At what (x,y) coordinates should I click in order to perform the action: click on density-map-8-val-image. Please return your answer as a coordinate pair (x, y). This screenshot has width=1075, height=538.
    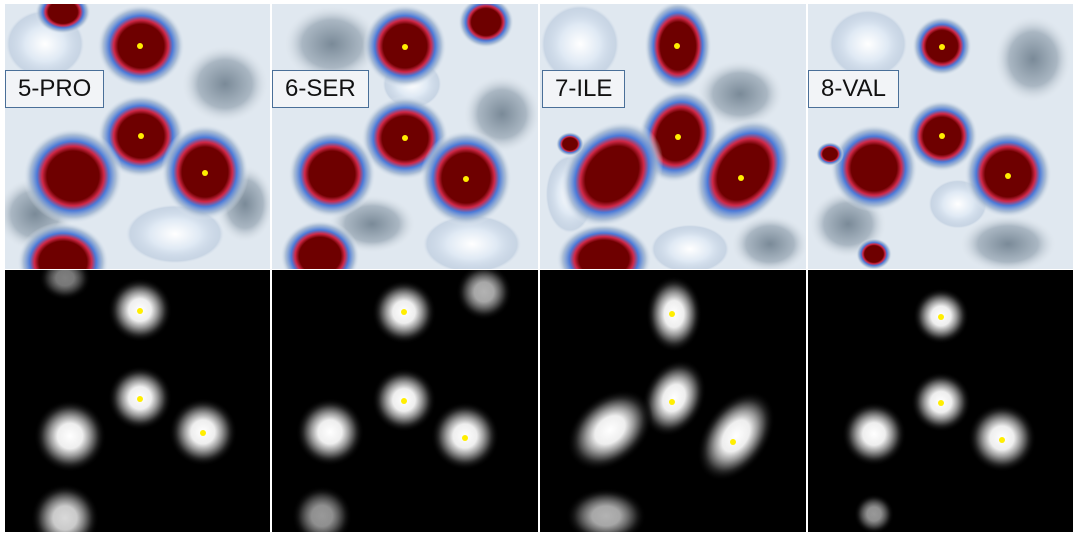
    Looking at the image, I should click on (940, 136).